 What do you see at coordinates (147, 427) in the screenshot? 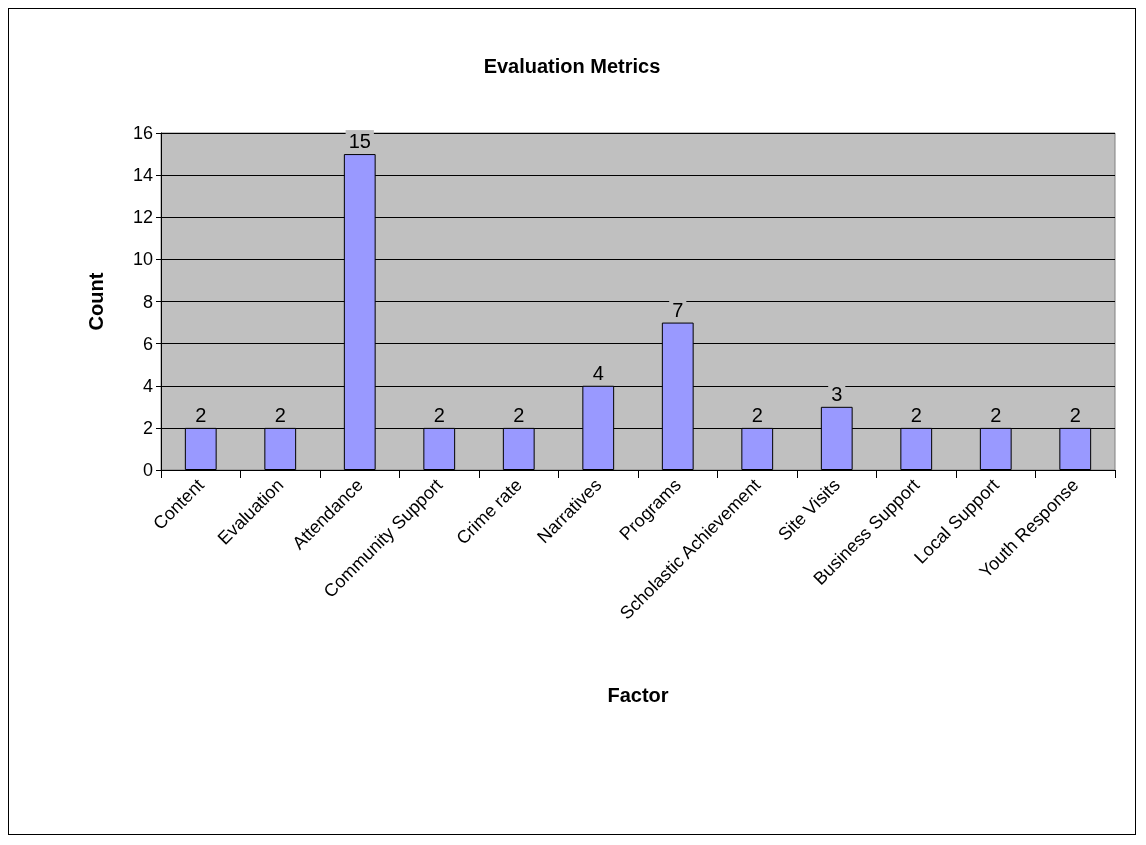
I see `y-tick-label: 2` at bounding box center [147, 427].